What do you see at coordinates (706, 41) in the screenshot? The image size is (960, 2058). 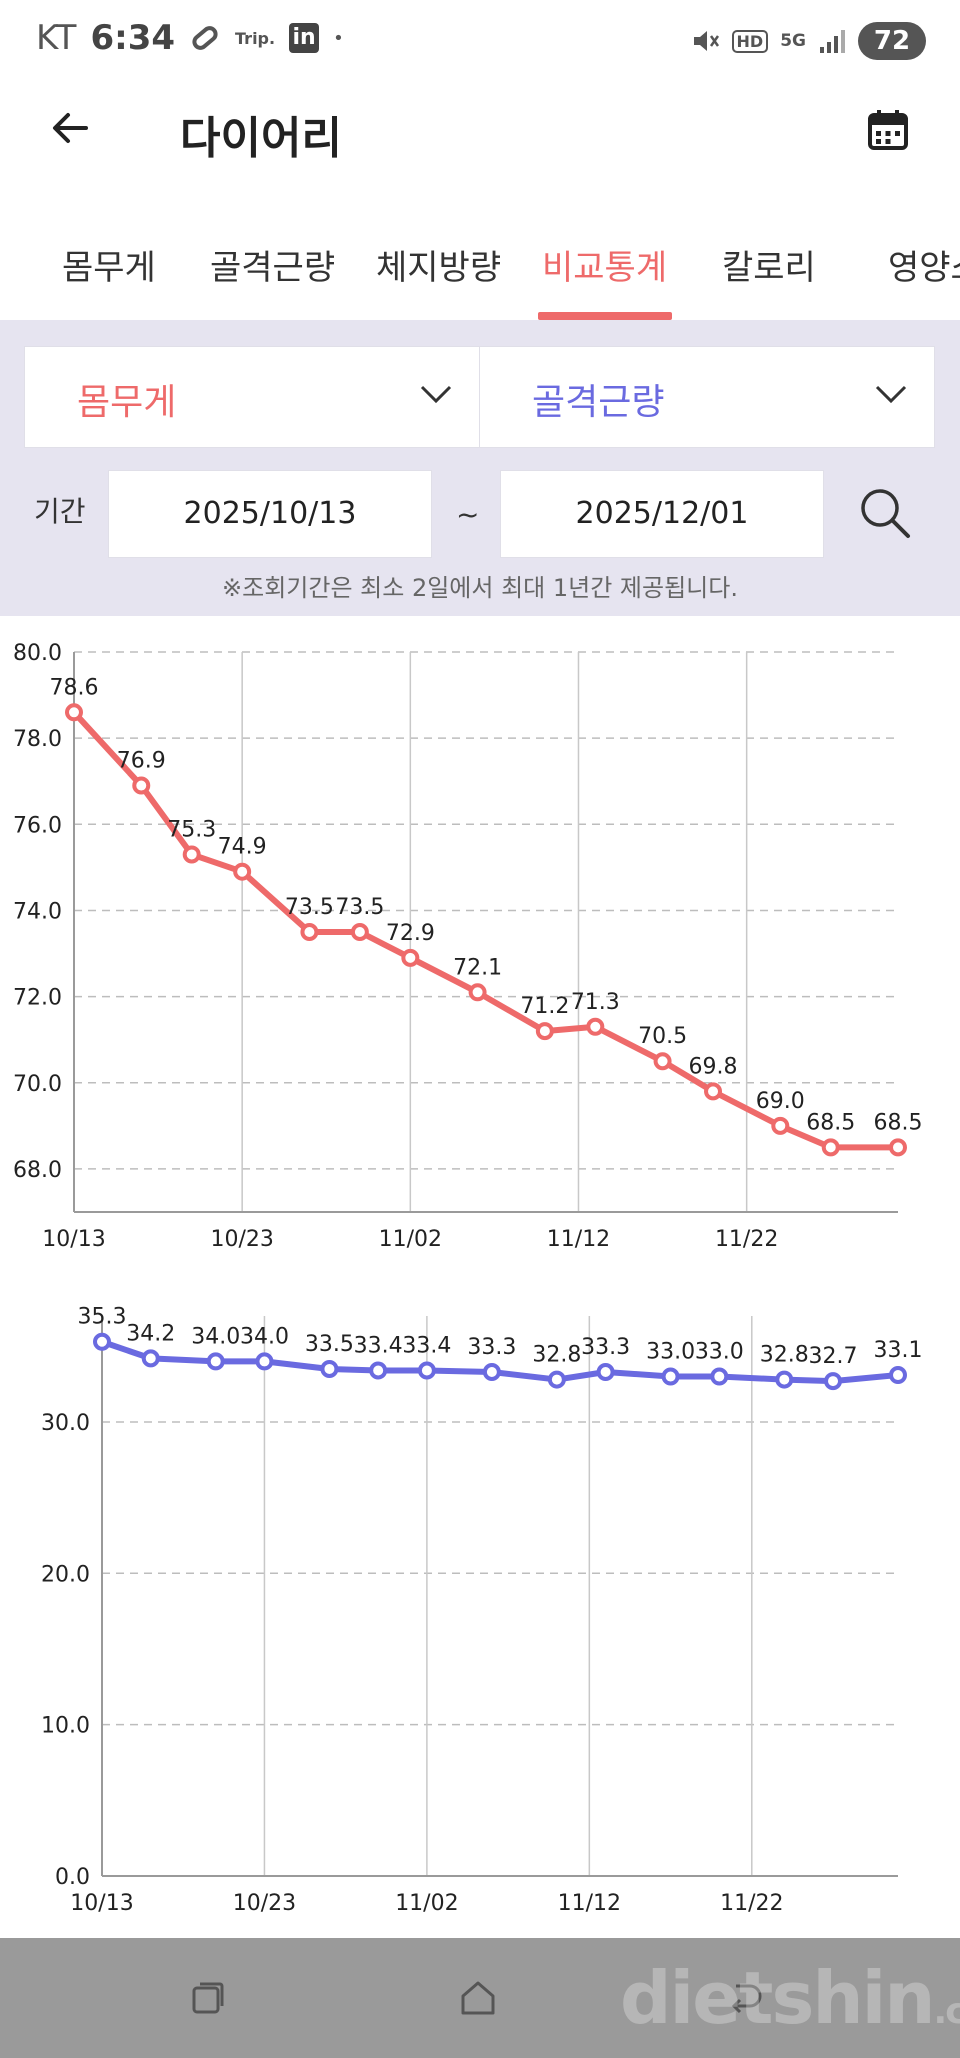 I see `mute-icon` at bounding box center [706, 41].